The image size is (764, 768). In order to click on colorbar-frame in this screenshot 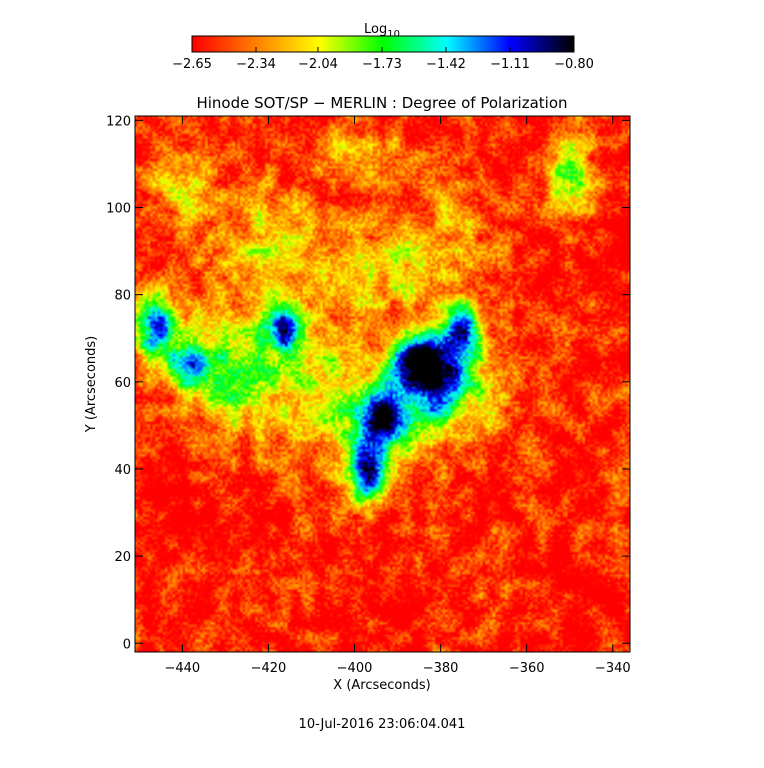, I will do `click(383, 44)`.